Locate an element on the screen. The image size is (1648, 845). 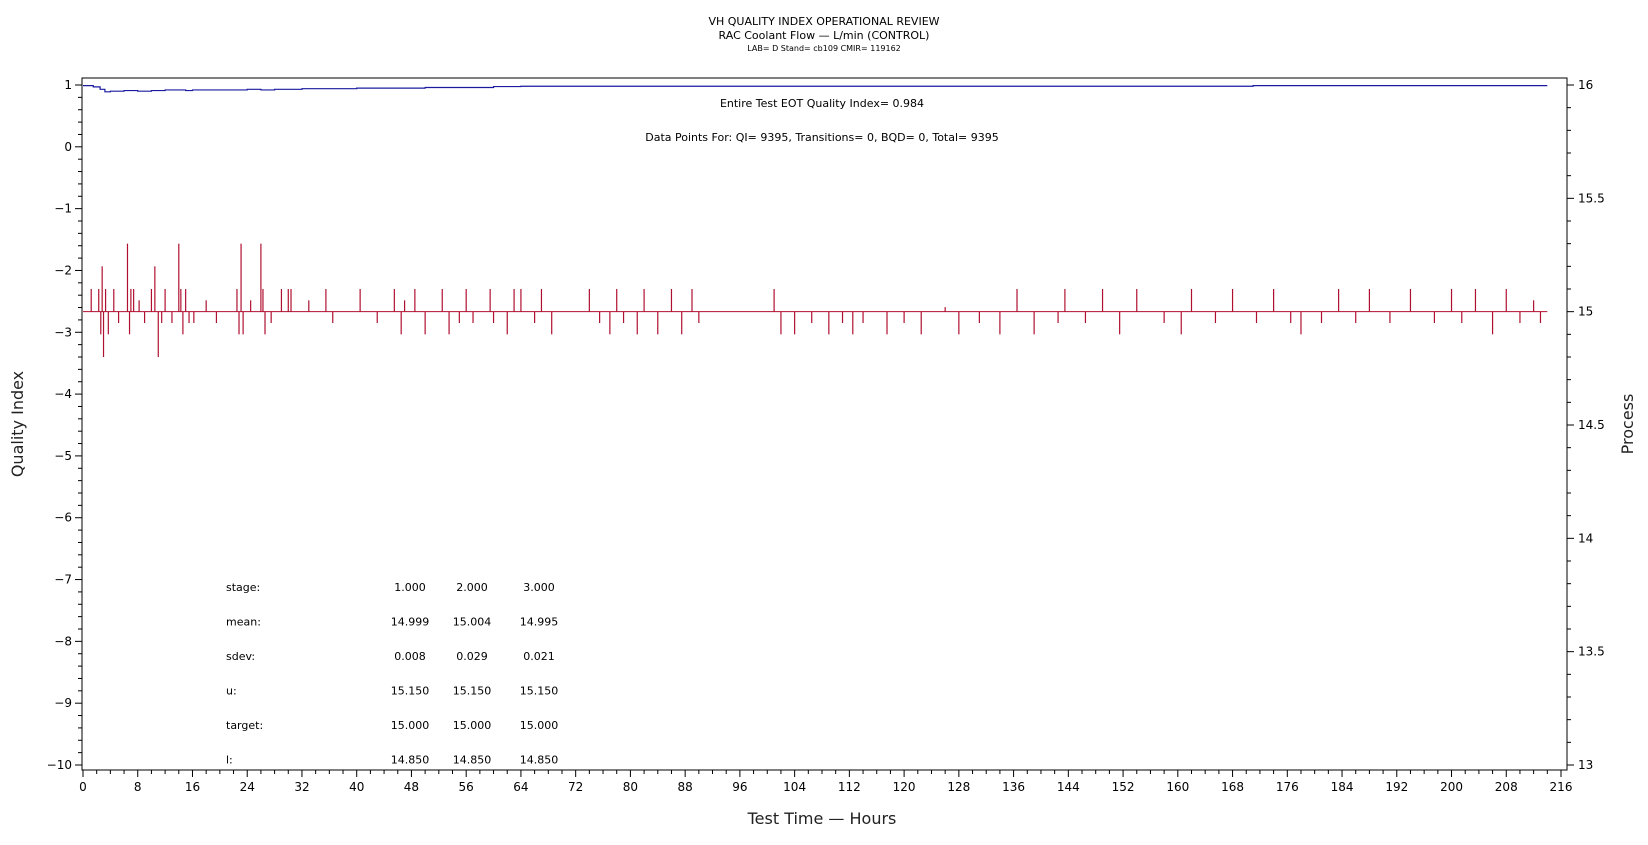
x-tick-label: 152 is located at coordinates (1123, 787).